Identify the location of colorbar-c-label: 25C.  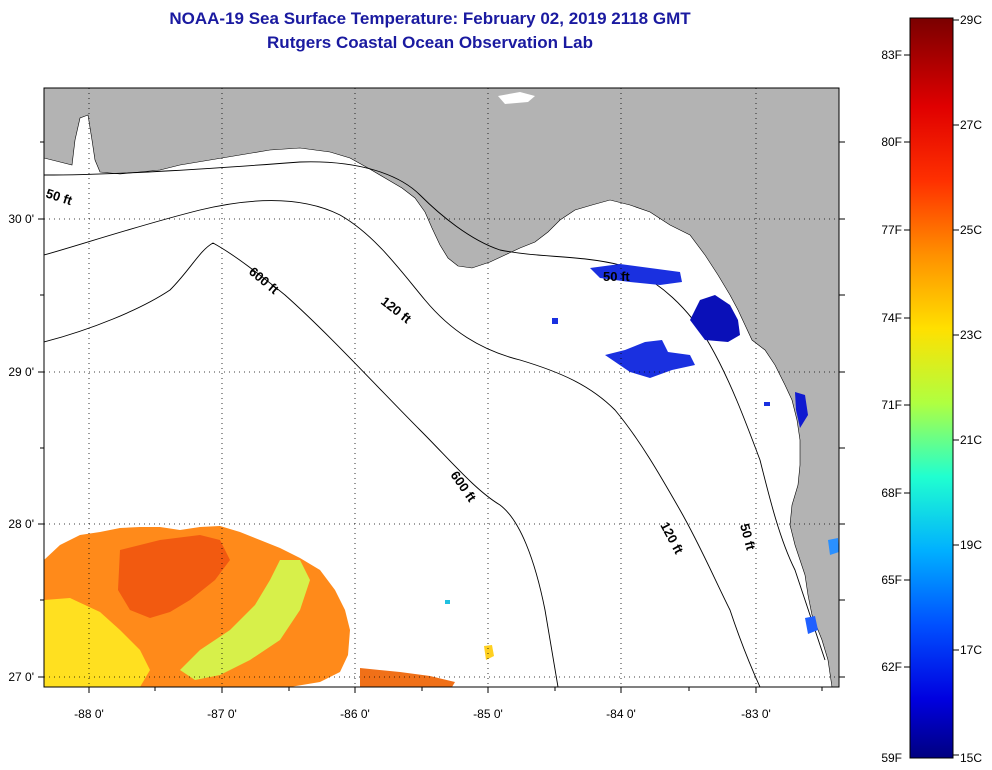
(971, 230).